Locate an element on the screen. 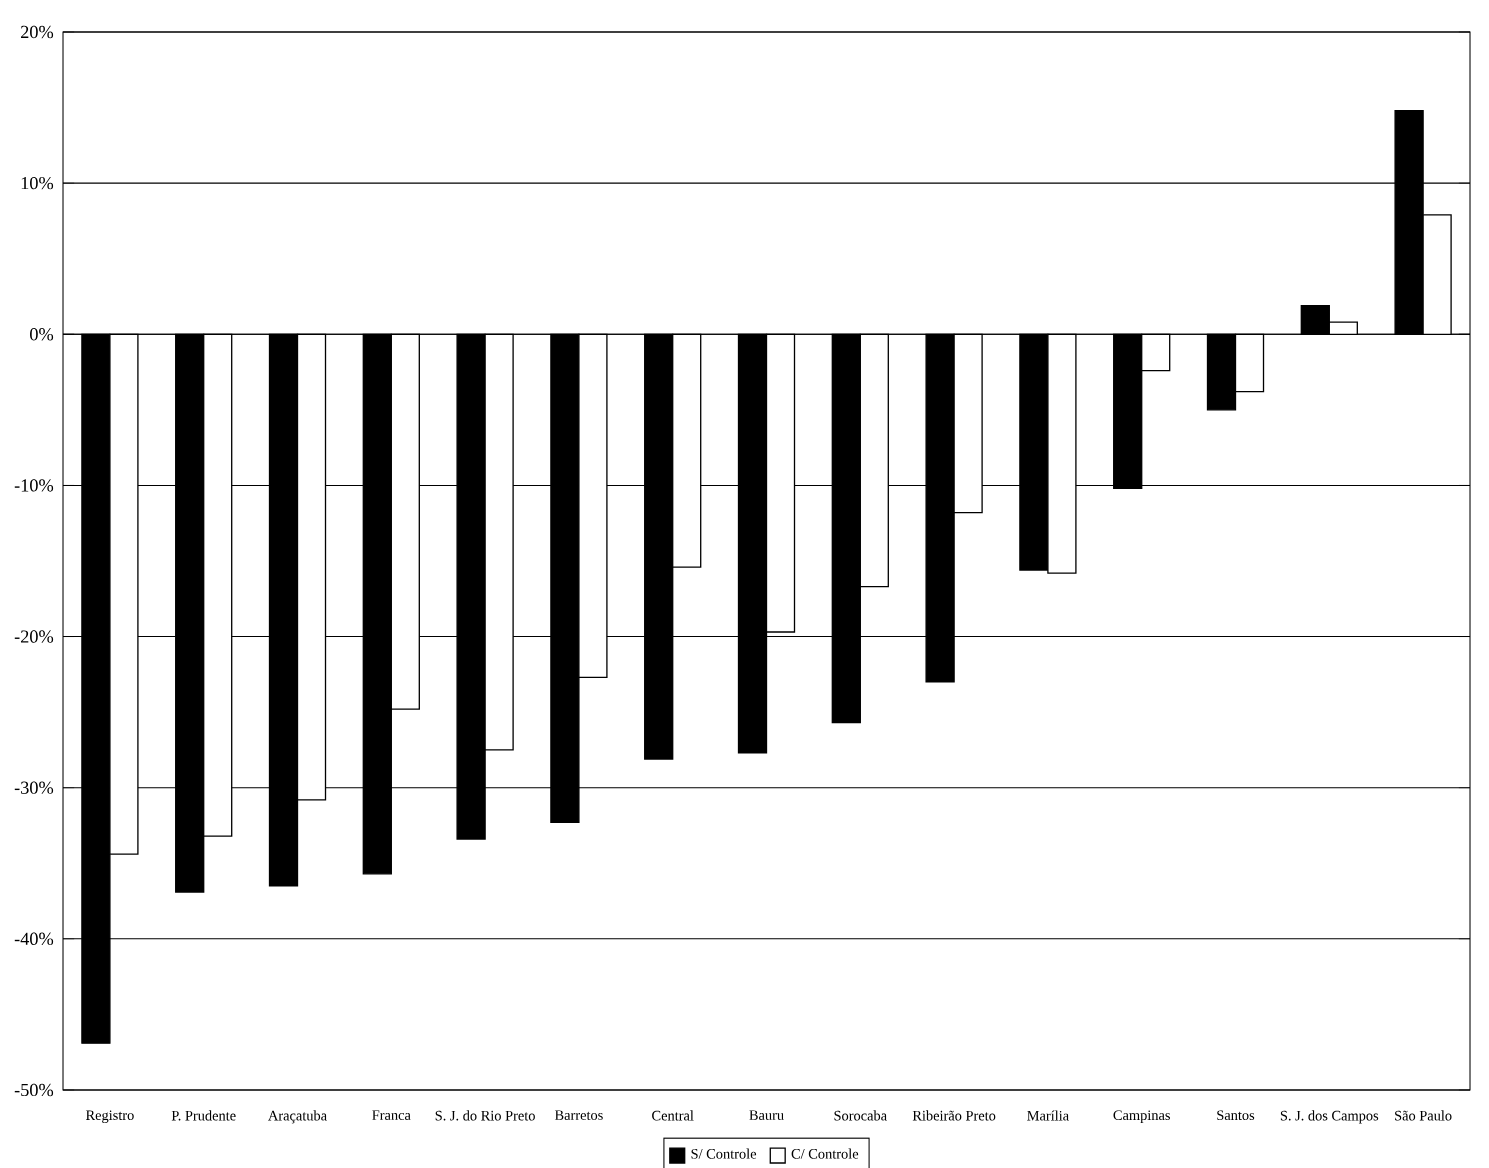 This screenshot has height=1168, width=1489. y-tick-label: 20% is located at coordinates (37, 32).